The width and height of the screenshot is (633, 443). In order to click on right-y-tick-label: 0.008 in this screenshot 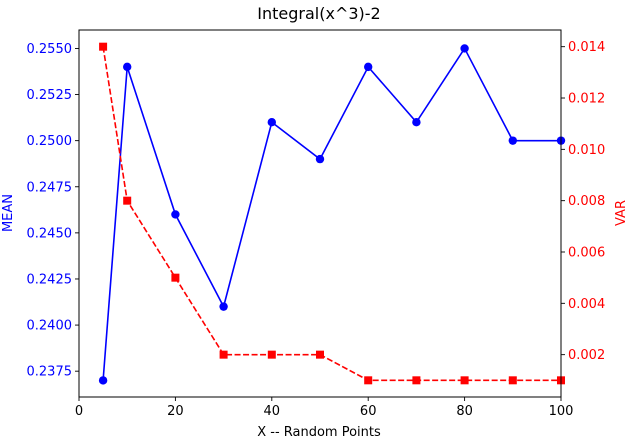, I will do `click(586, 201)`.